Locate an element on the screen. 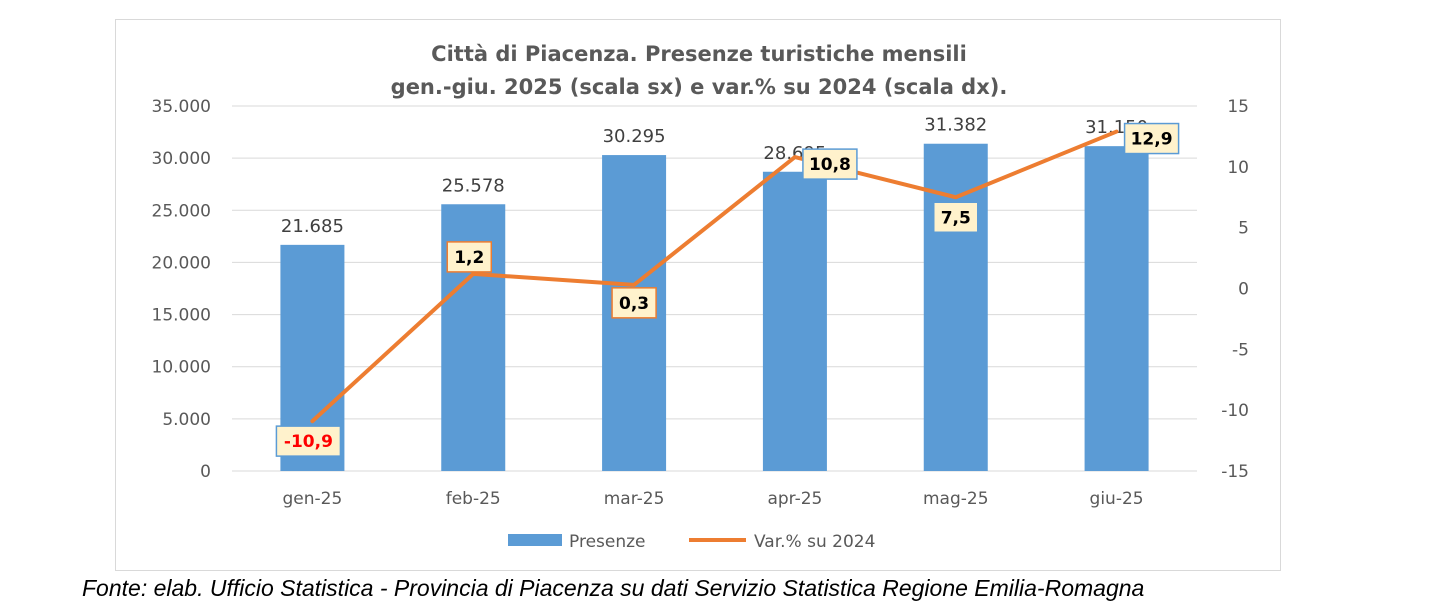  right-axis-tick-label: 10 is located at coordinates (1238, 168).